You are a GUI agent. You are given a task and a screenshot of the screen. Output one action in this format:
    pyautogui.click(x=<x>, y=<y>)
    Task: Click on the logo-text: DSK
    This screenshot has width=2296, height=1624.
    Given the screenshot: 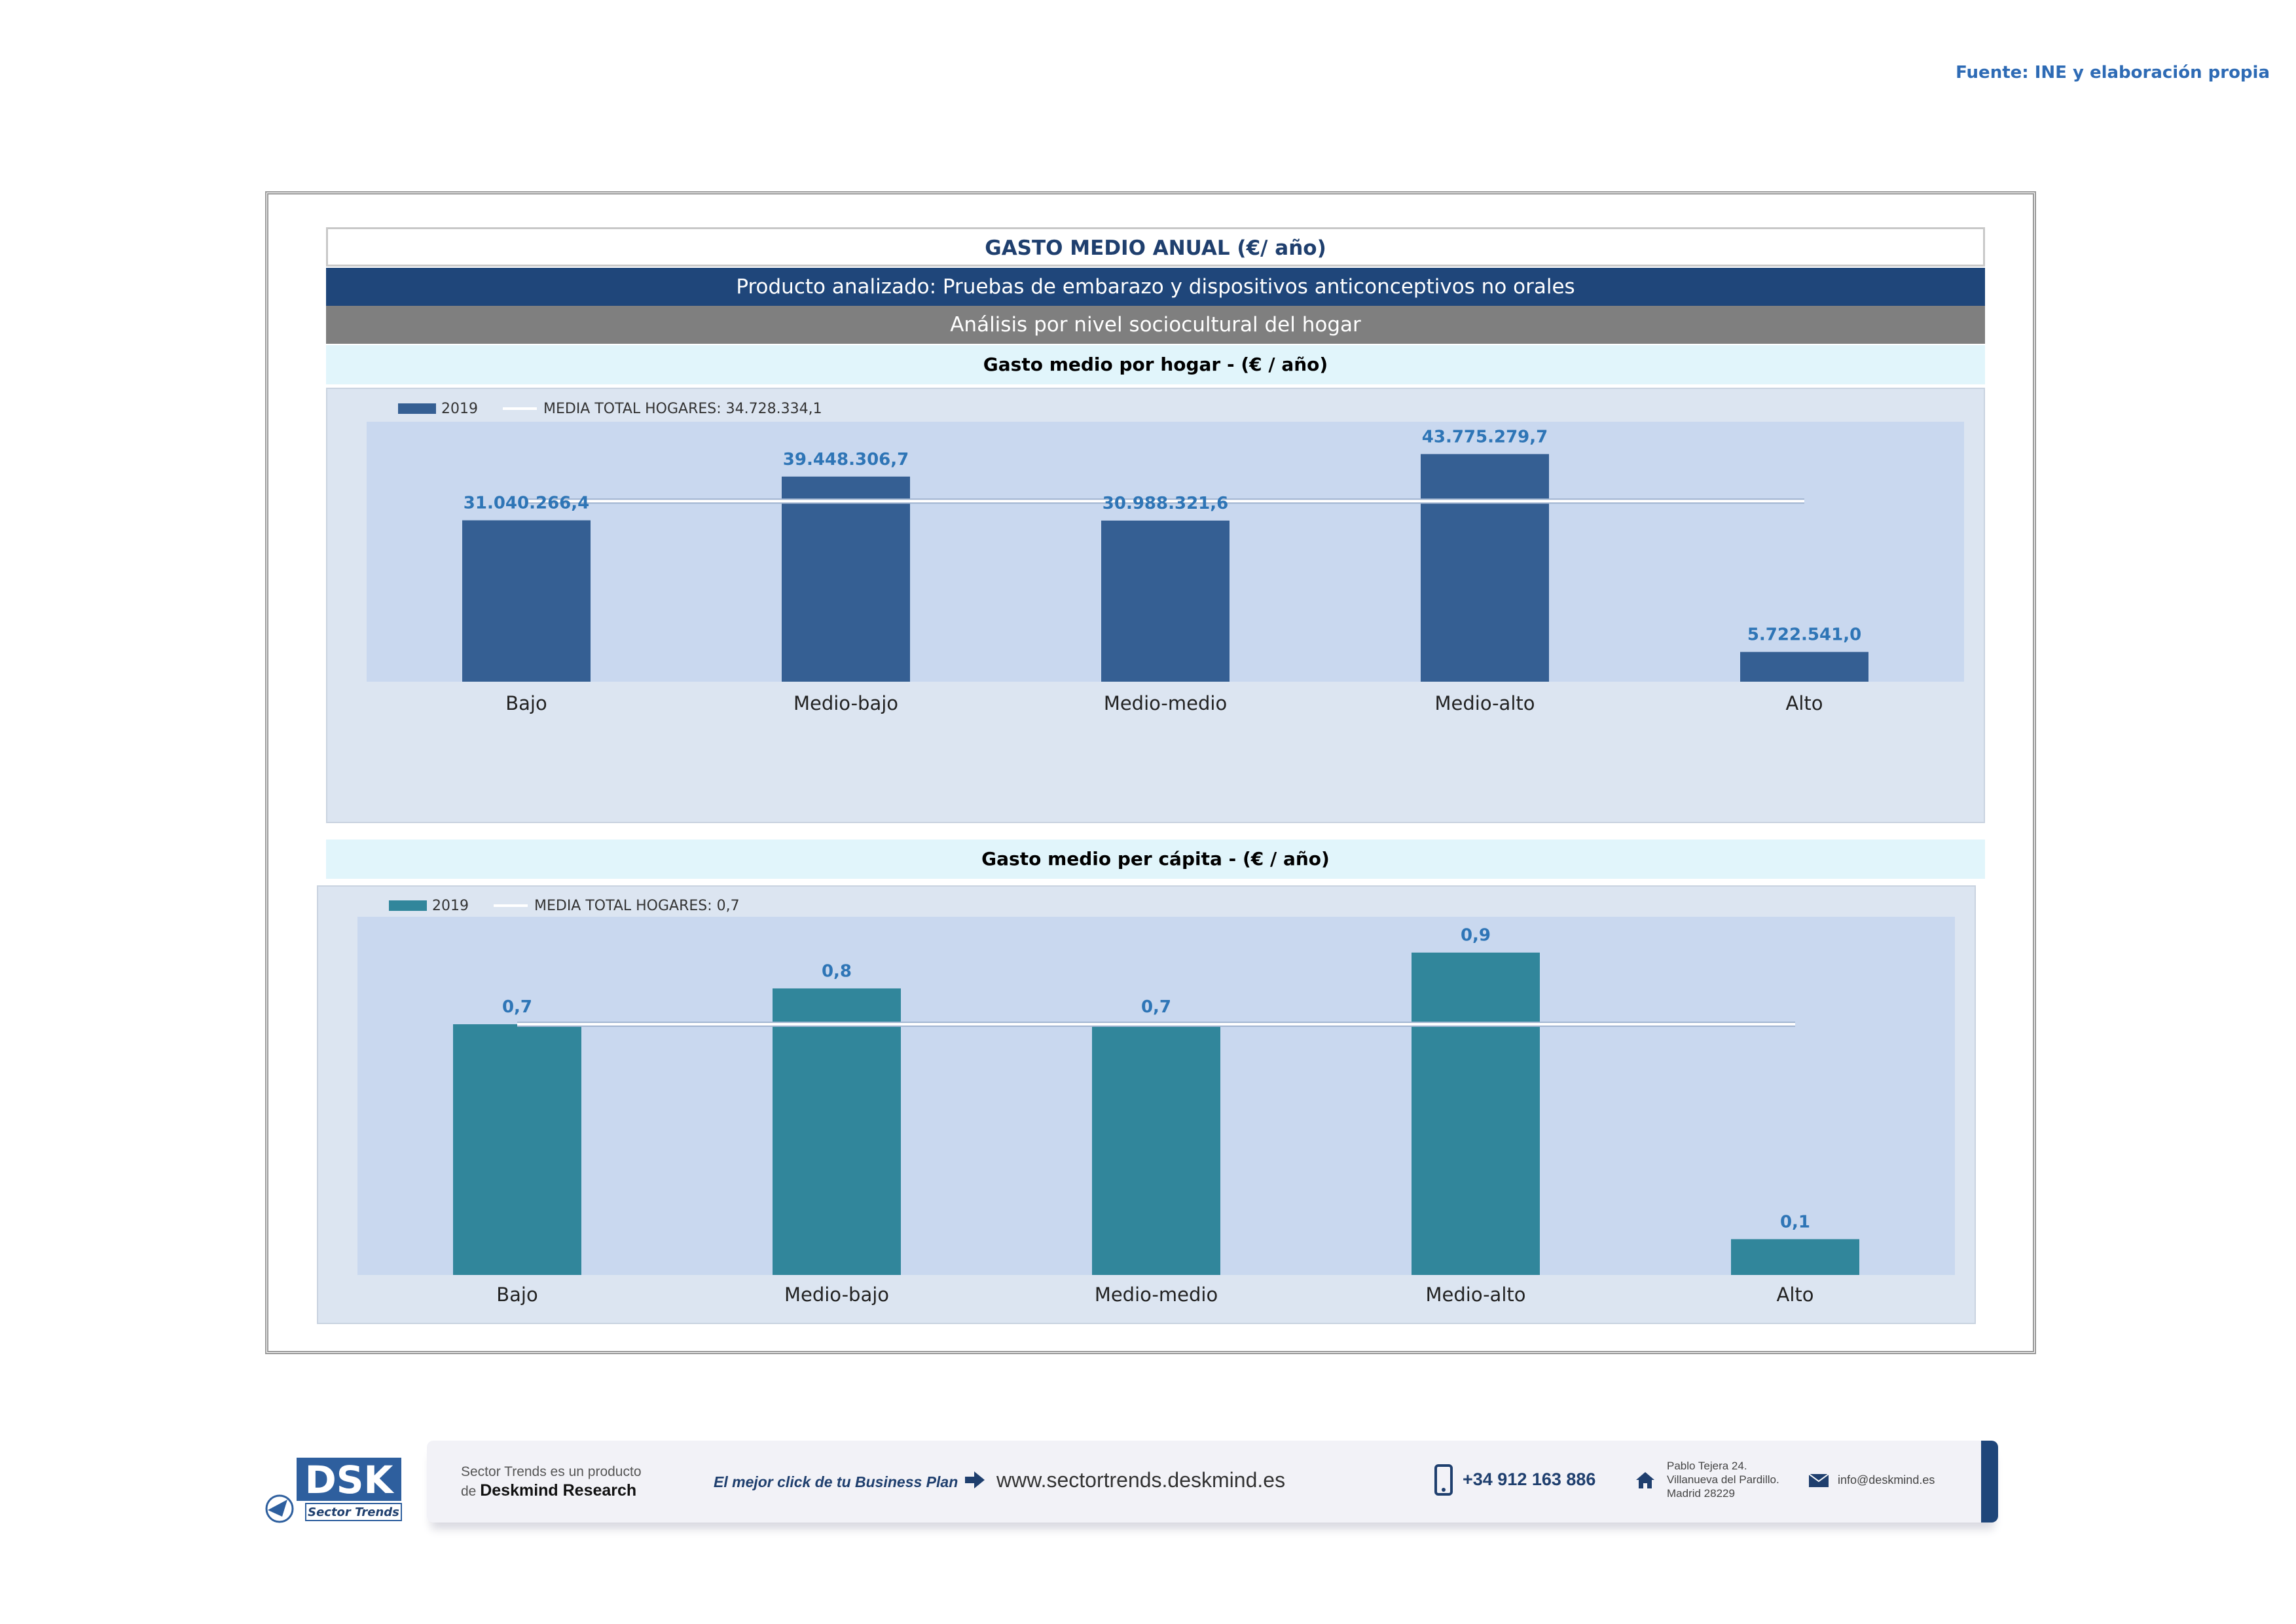 What is the action you would take?
    pyautogui.click(x=350, y=1480)
    